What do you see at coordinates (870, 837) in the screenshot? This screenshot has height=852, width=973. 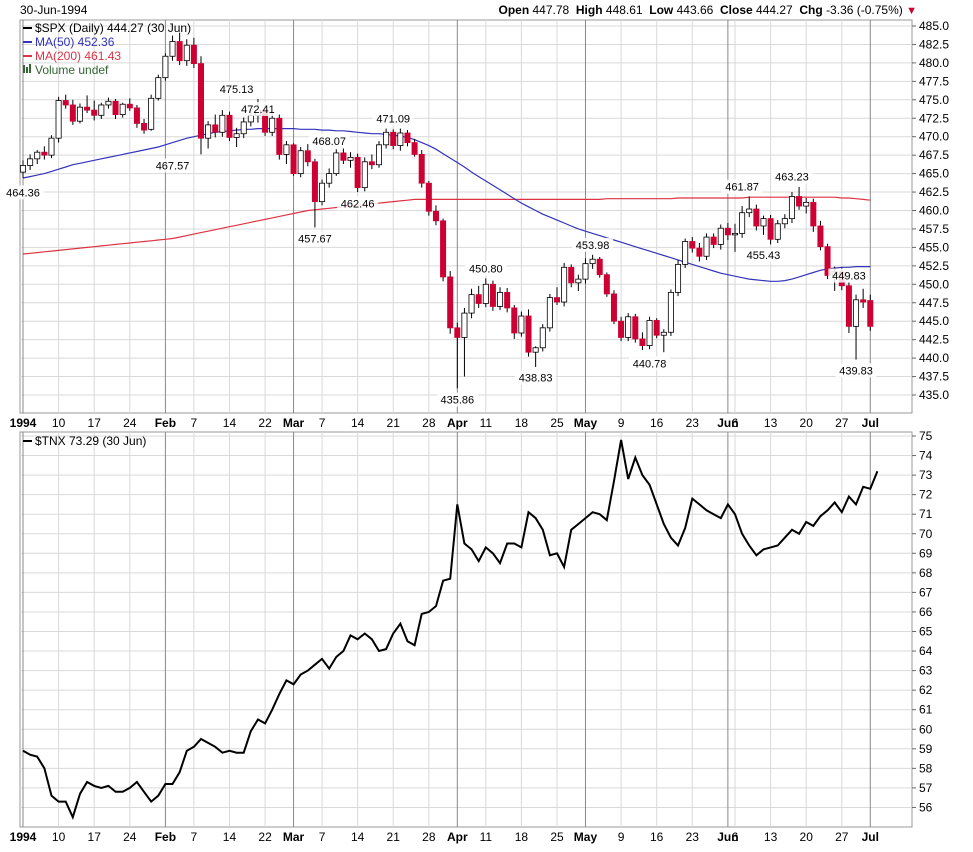 I see `yield-x-tick-label: Jul` at bounding box center [870, 837].